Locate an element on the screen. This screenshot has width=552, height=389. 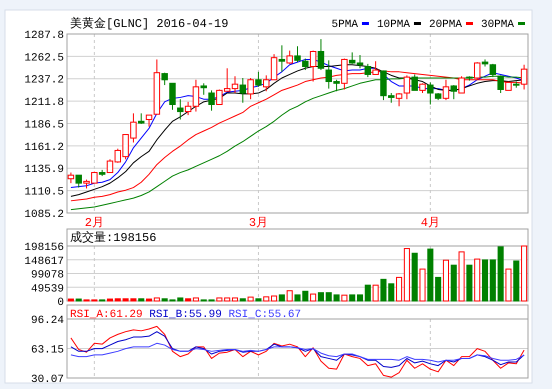
x-tick-label: 3月 is located at coordinates (258, 223).